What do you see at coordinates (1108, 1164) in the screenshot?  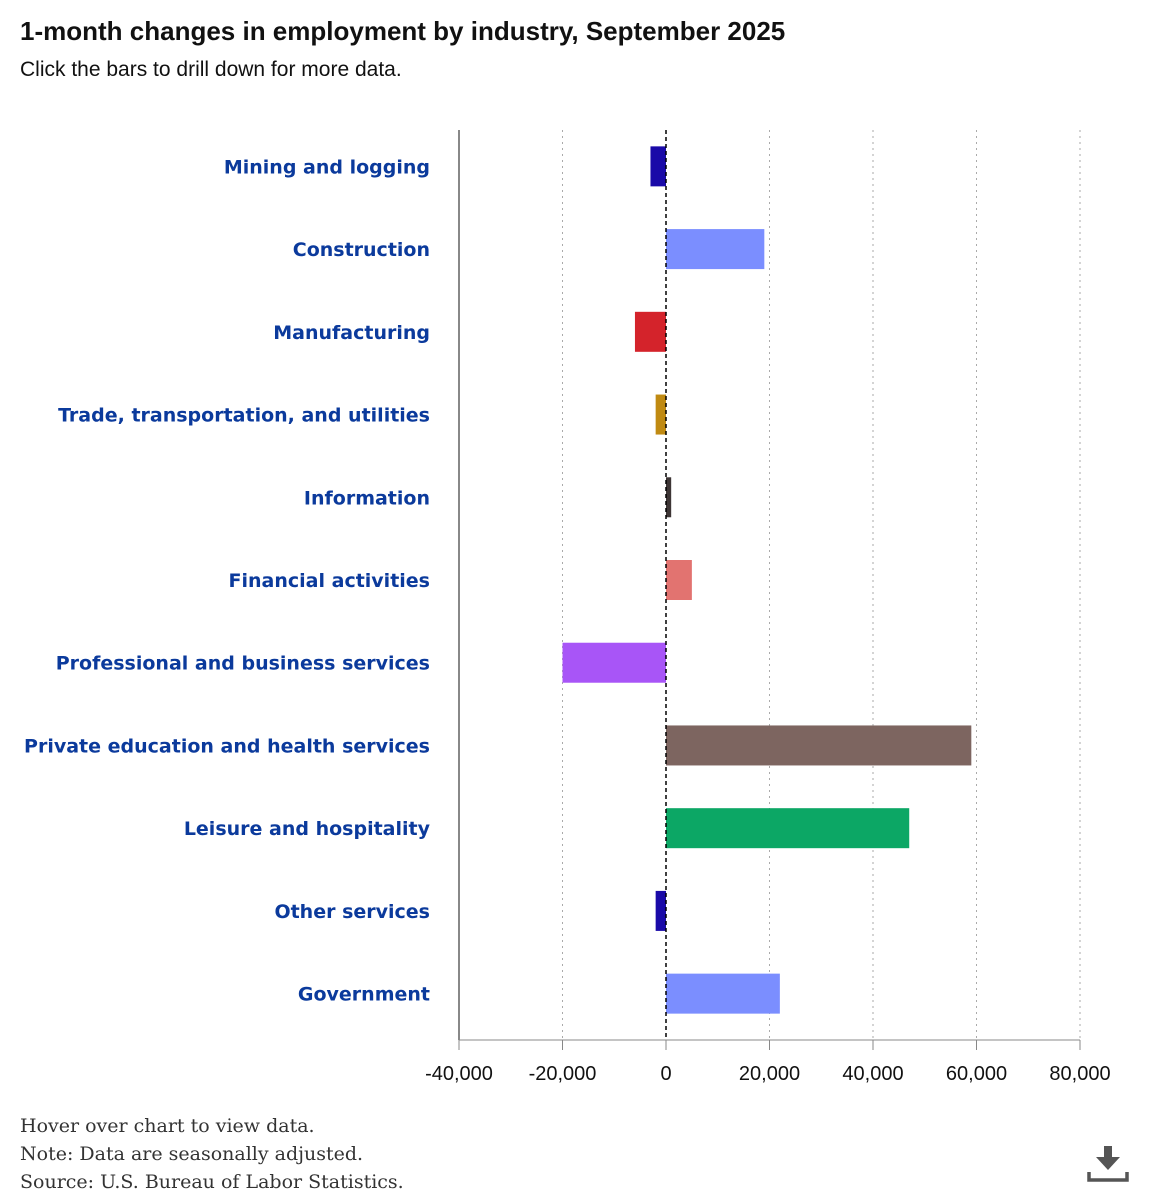 I see `download-icon` at bounding box center [1108, 1164].